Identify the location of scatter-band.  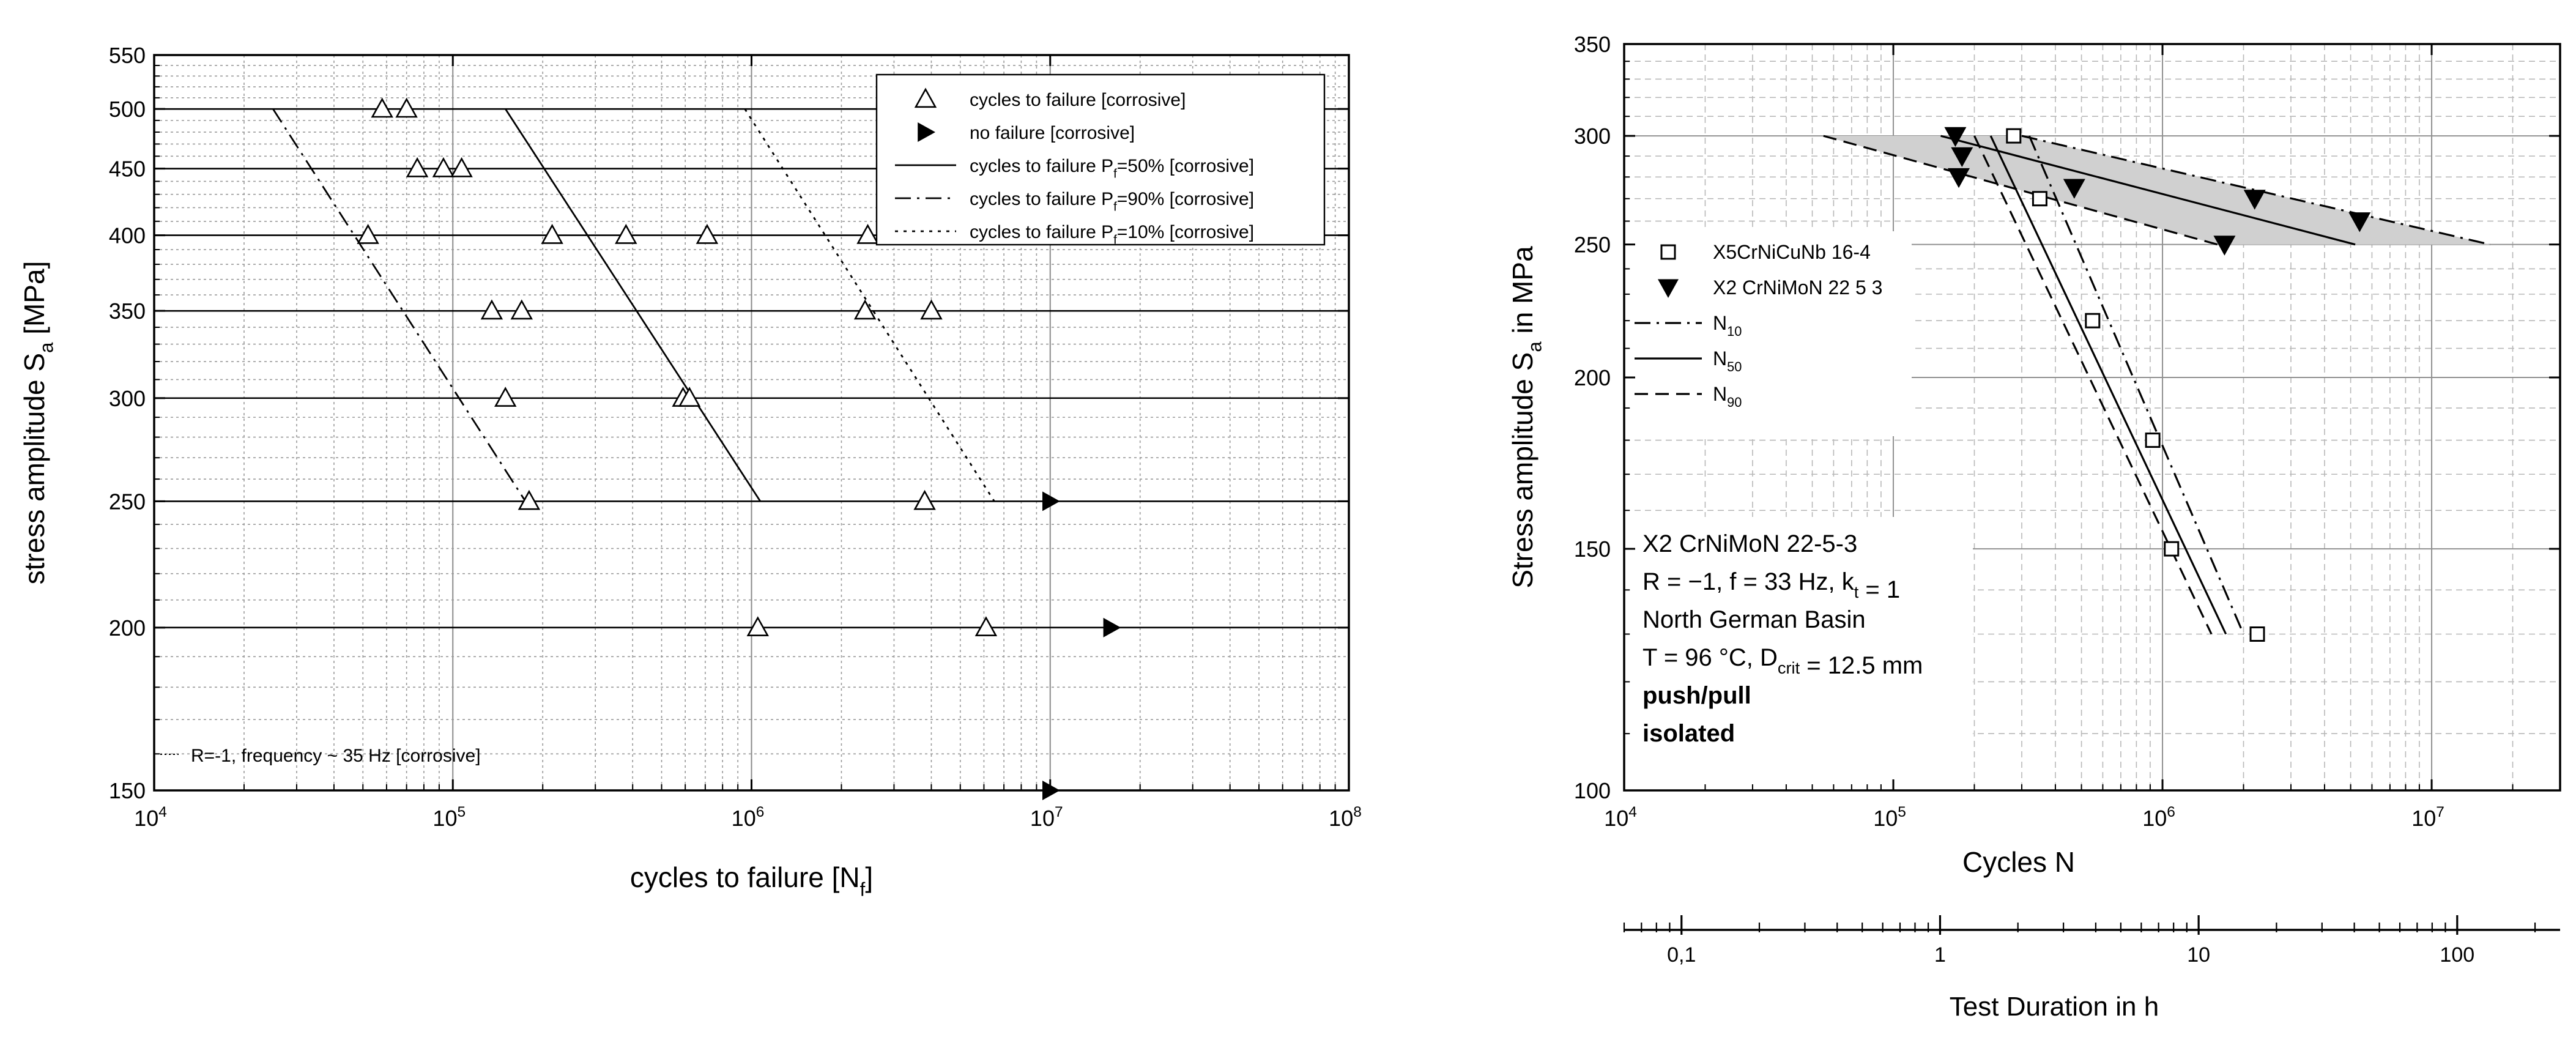
(2156, 191).